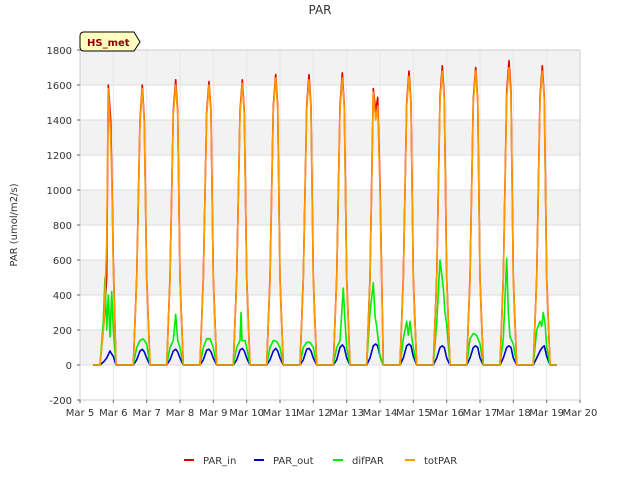  What do you see at coordinates (59, 191) in the screenshot?
I see `y-tick-label: 1000` at bounding box center [59, 191].